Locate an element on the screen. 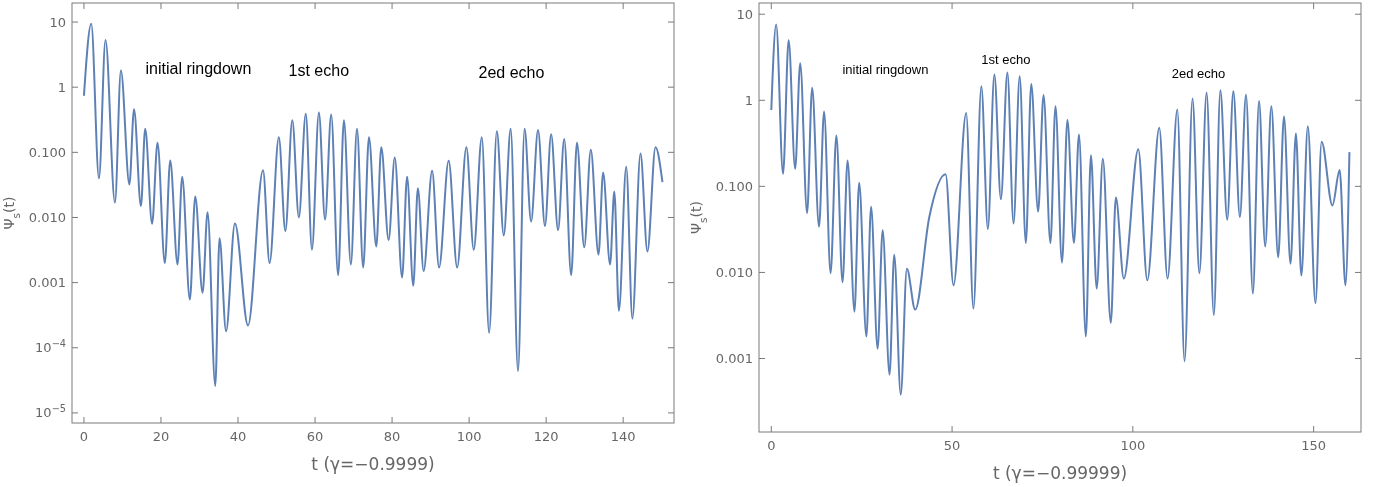 The width and height of the screenshot is (1374, 487). x-tick-label: 140 is located at coordinates (623, 436).